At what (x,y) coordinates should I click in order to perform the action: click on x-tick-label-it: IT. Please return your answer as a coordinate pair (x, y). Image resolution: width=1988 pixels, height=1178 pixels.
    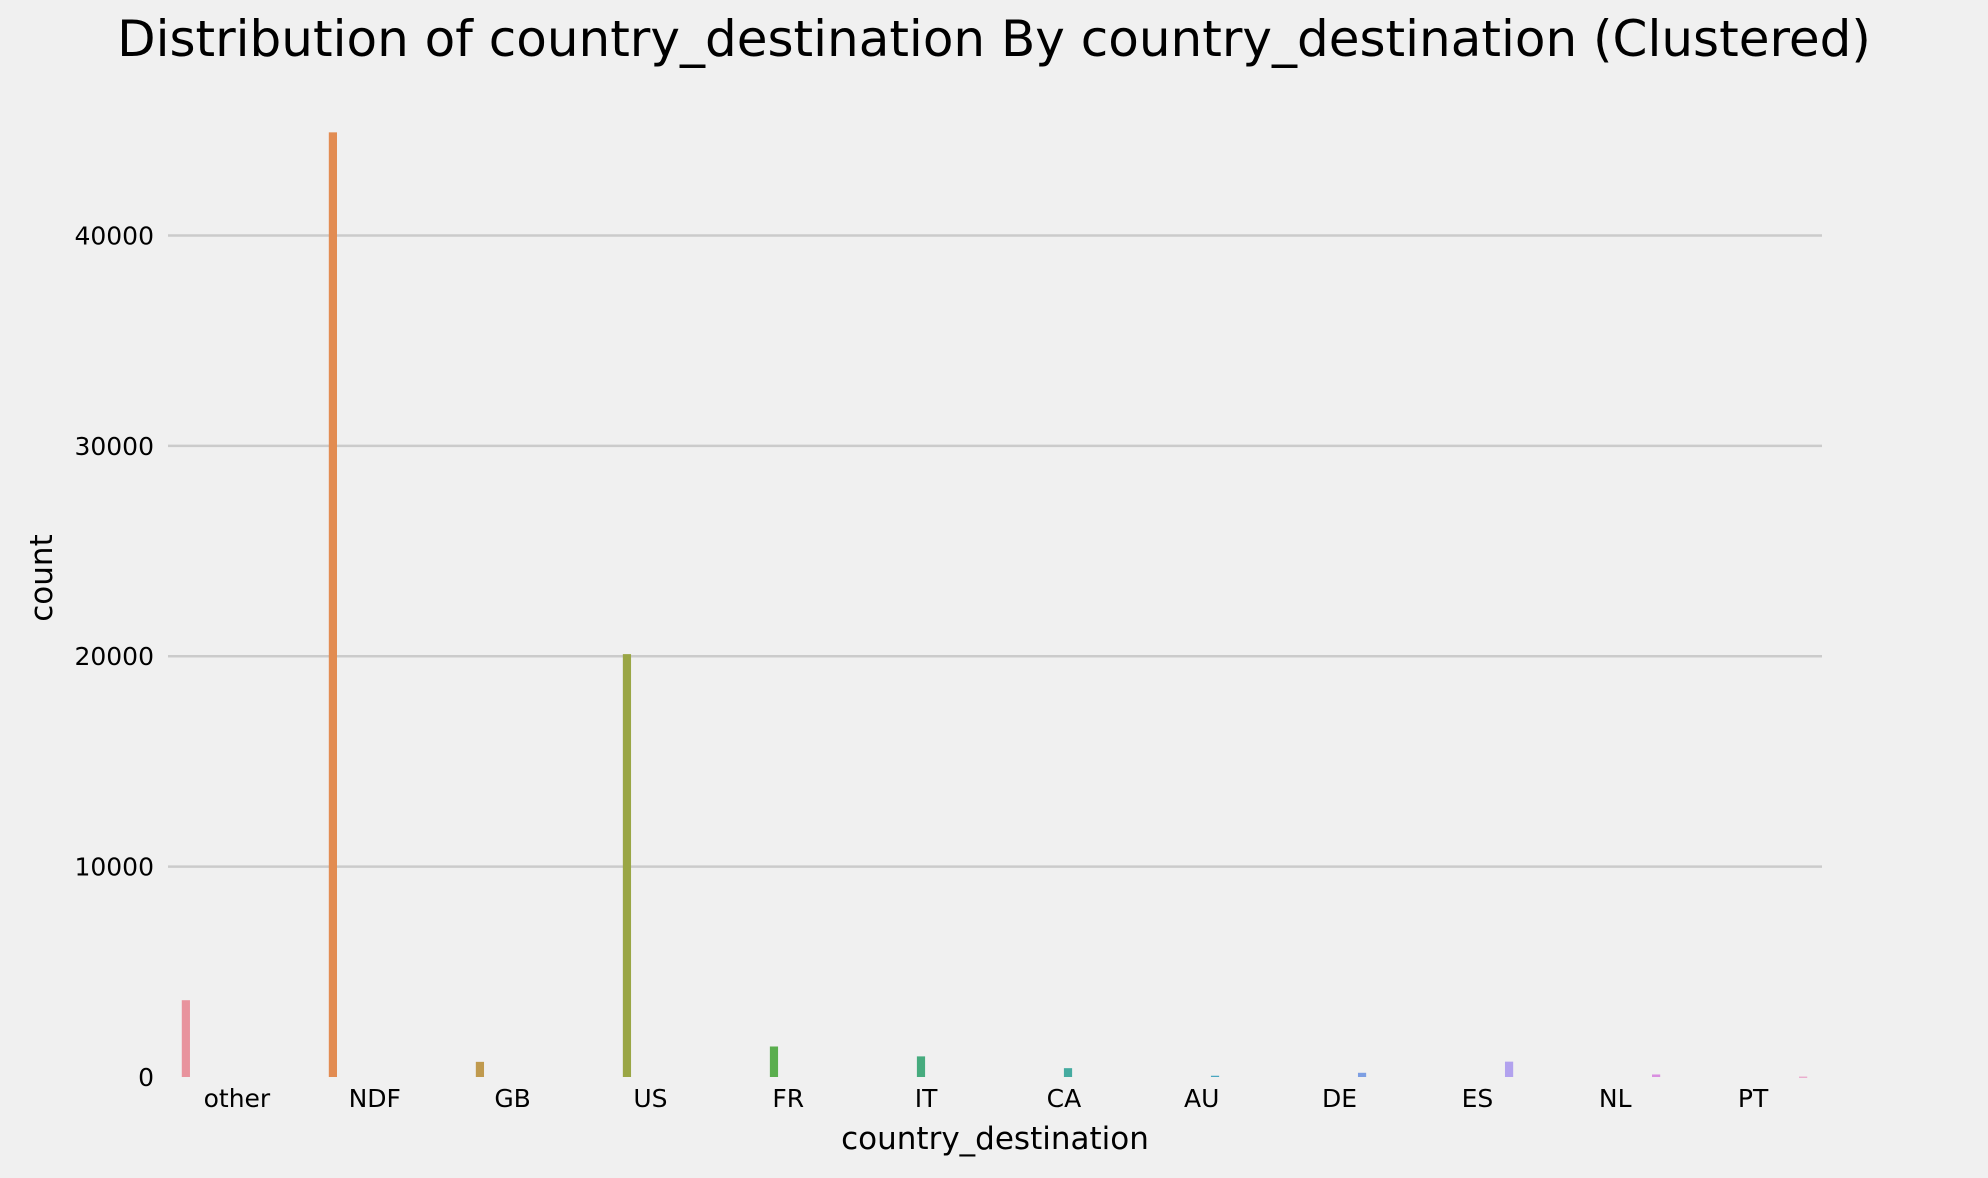
    Looking at the image, I should click on (926, 1098).